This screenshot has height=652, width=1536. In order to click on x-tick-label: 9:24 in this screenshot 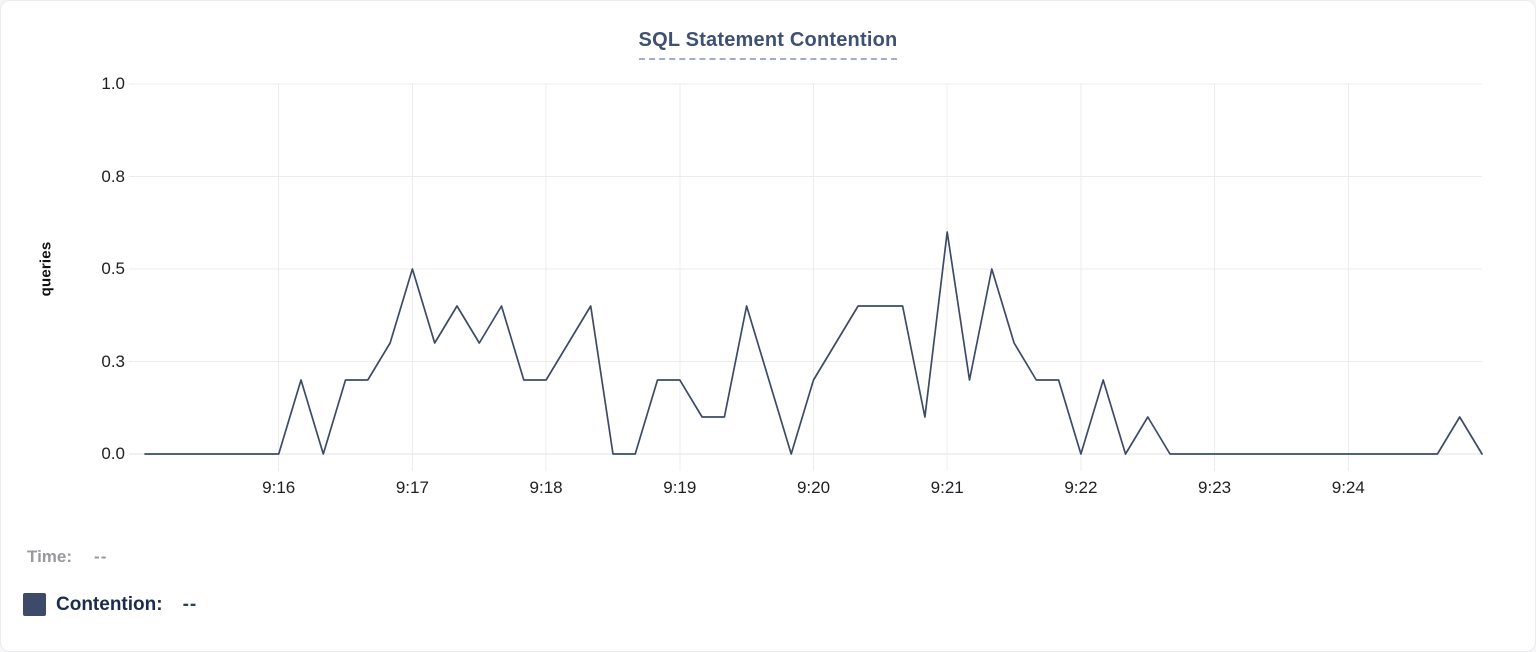, I will do `click(1348, 487)`.